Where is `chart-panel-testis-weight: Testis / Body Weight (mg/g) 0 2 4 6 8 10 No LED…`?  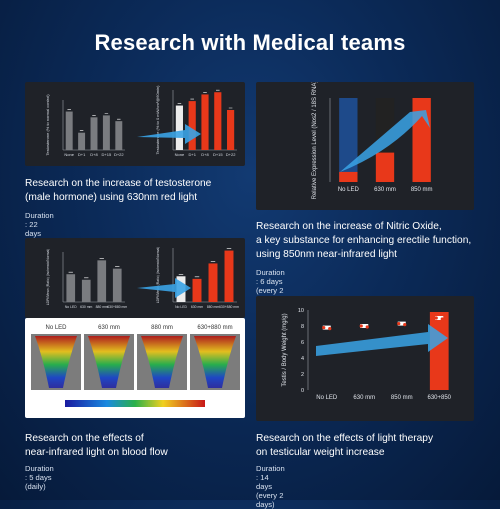
chart-panel-testis-weight: Testis / Body Weight (mg/g) 0 2 4 6 8 10 No LED… is located at coordinates (365, 358).